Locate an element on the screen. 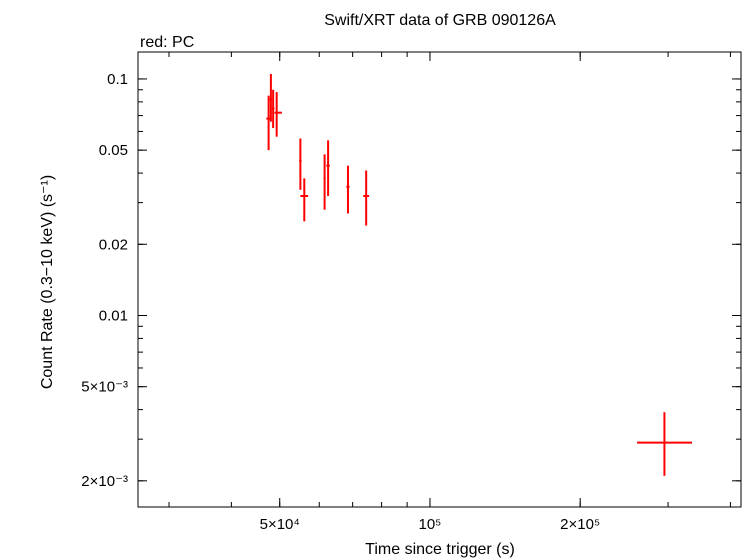  y-tick-label: 0.05 is located at coordinates (113, 150).